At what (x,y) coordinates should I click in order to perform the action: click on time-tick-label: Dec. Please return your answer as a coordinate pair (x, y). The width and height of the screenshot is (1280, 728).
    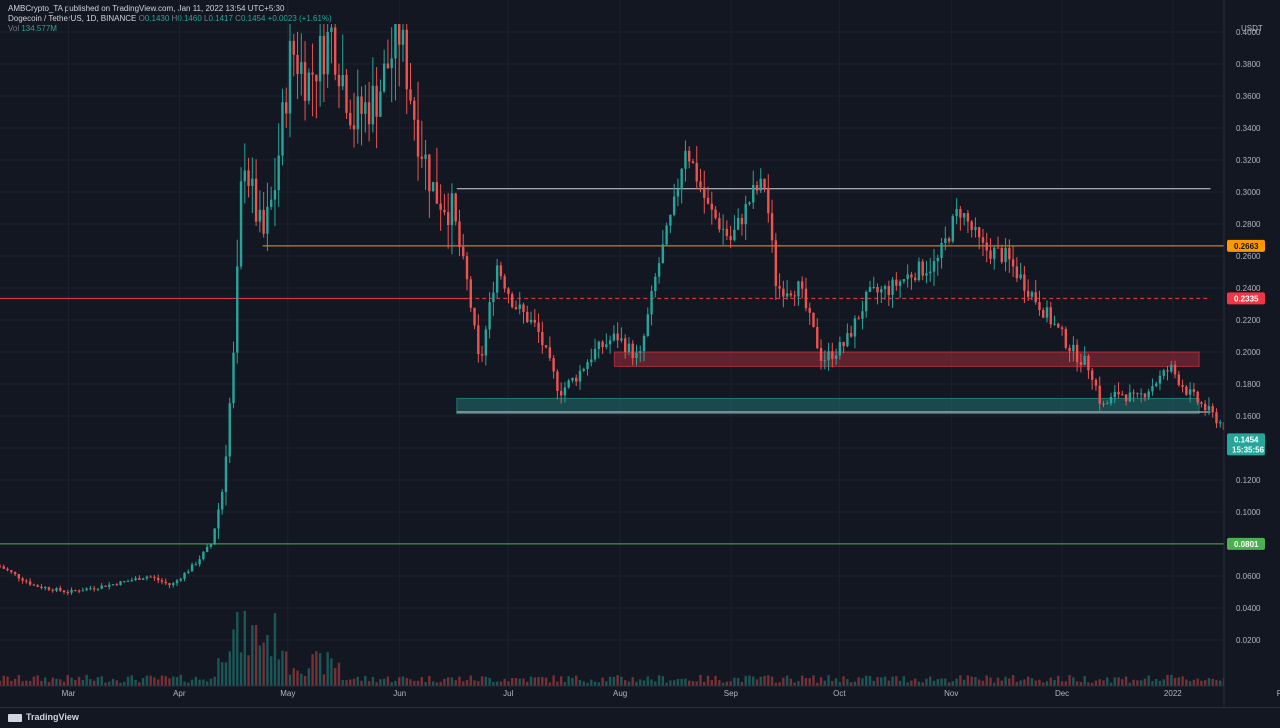
    Looking at the image, I should click on (1062, 693).